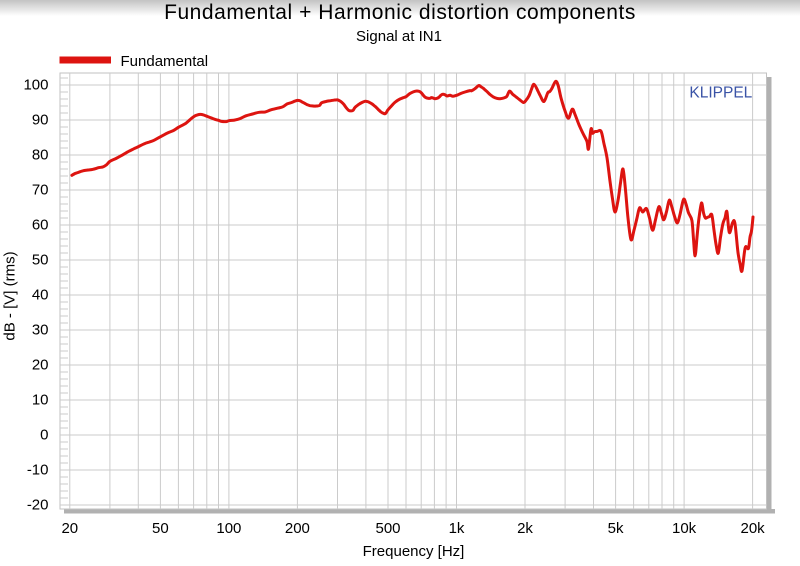 Image resolution: width=800 pixels, height=566 pixels. I want to click on svg-text: -20, so click(38, 504).